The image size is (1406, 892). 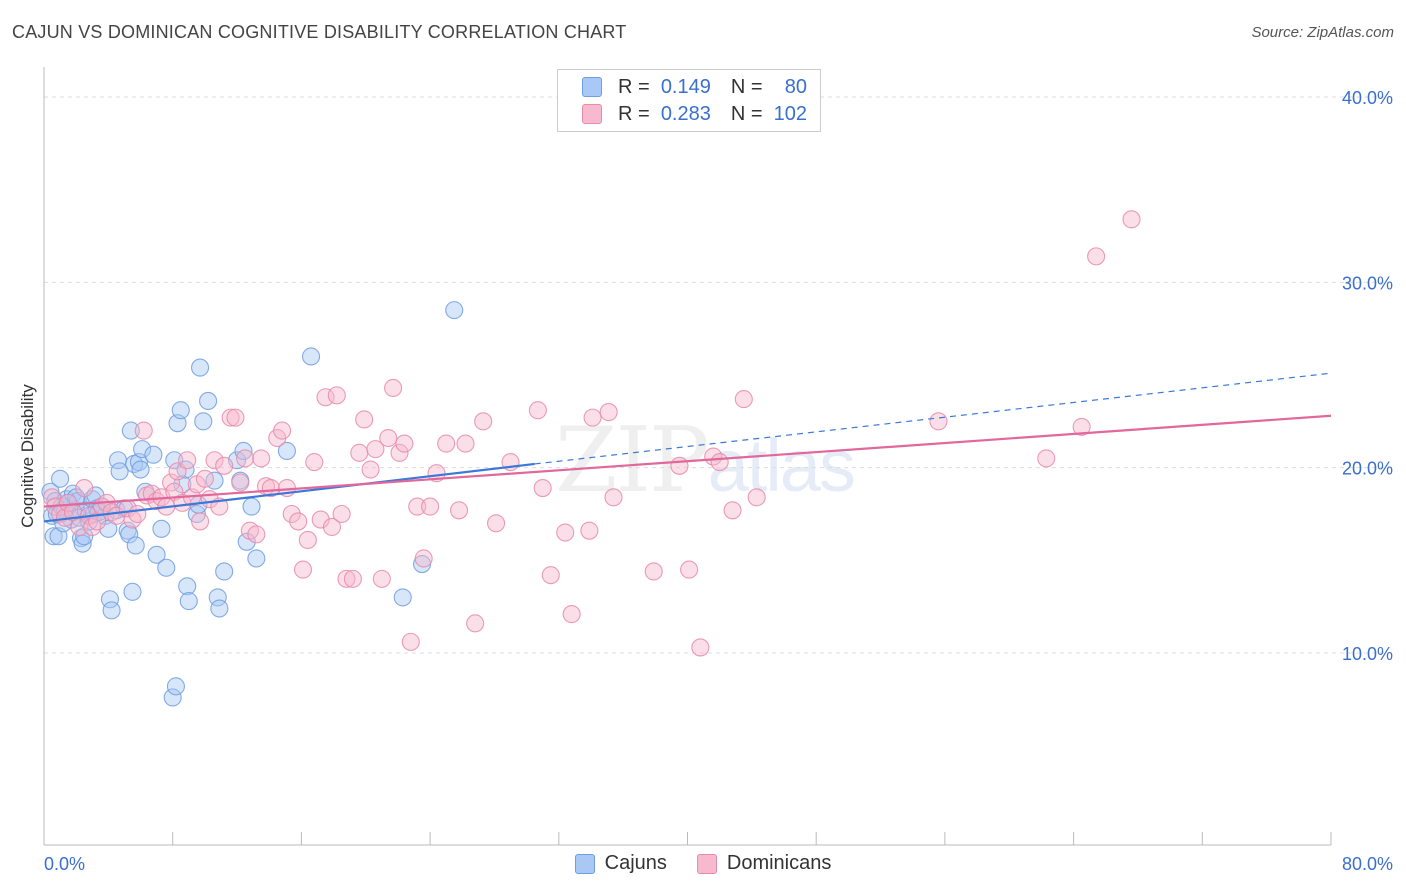 I want to click on cajun-trendline, so click(x=289, y=492).